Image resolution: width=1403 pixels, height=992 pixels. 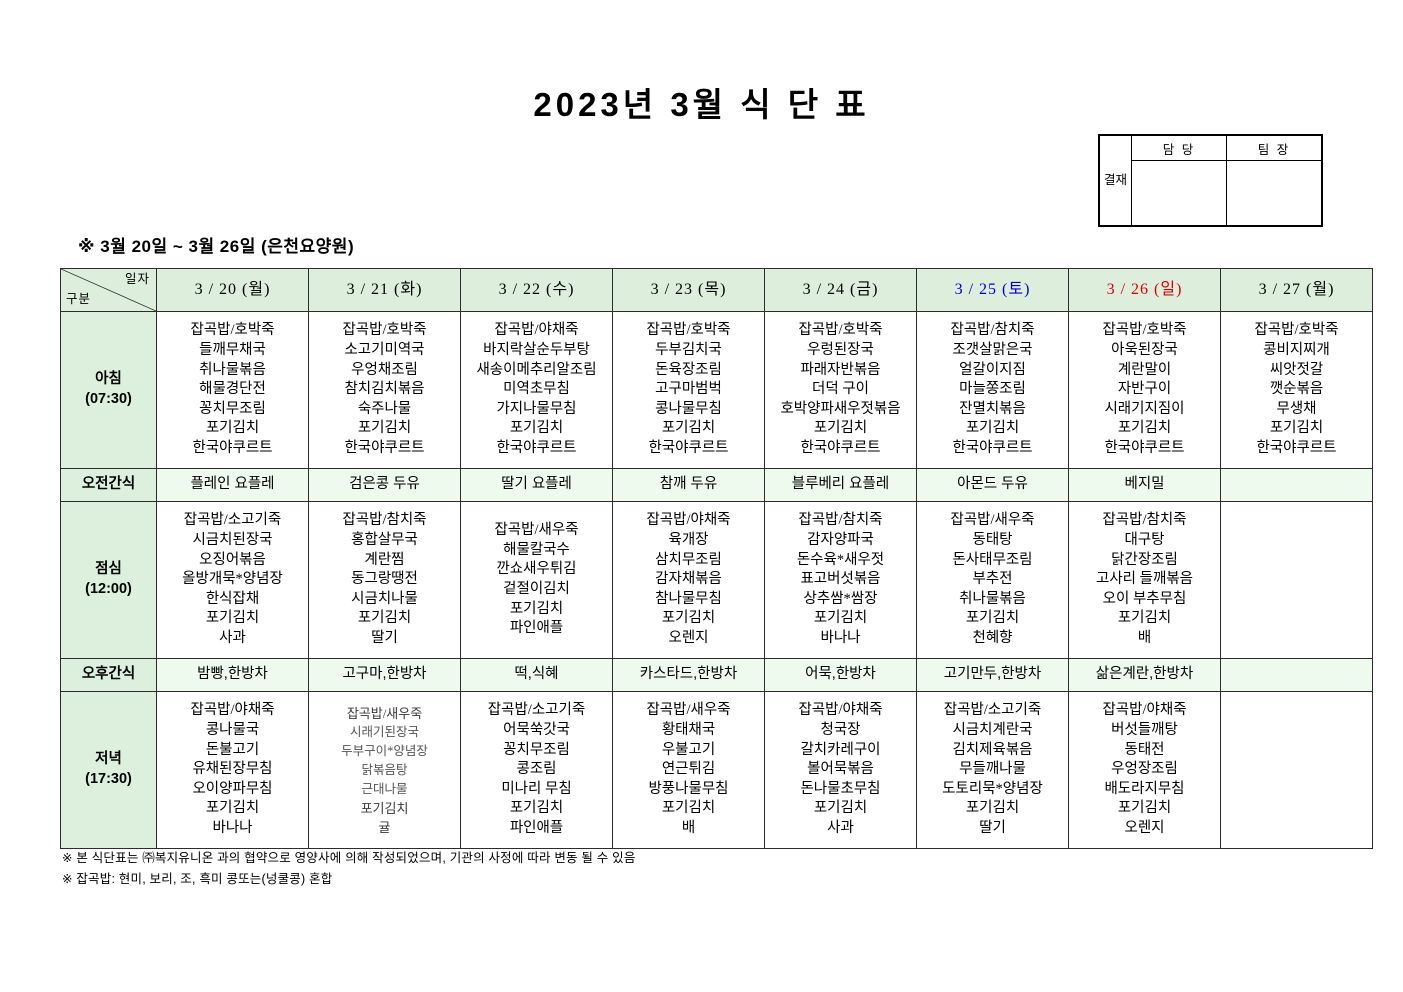 What do you see at coordinates (536, 485) in the screenshot?
I see `morning-snack-cell-day-3: 딸기 요플레` at bounding box center [536, 485].